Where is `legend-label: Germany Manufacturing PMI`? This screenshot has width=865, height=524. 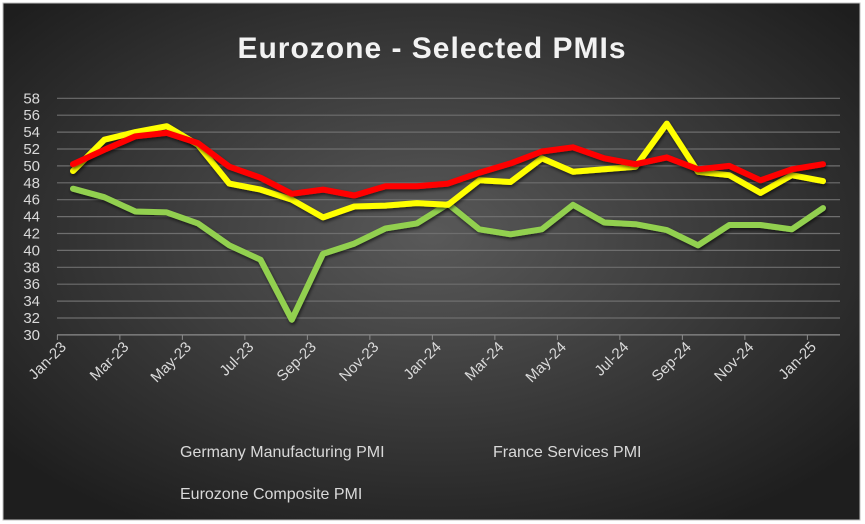 legend-label: Germany Manufacturing PMI is located at coordinates (282, 452).